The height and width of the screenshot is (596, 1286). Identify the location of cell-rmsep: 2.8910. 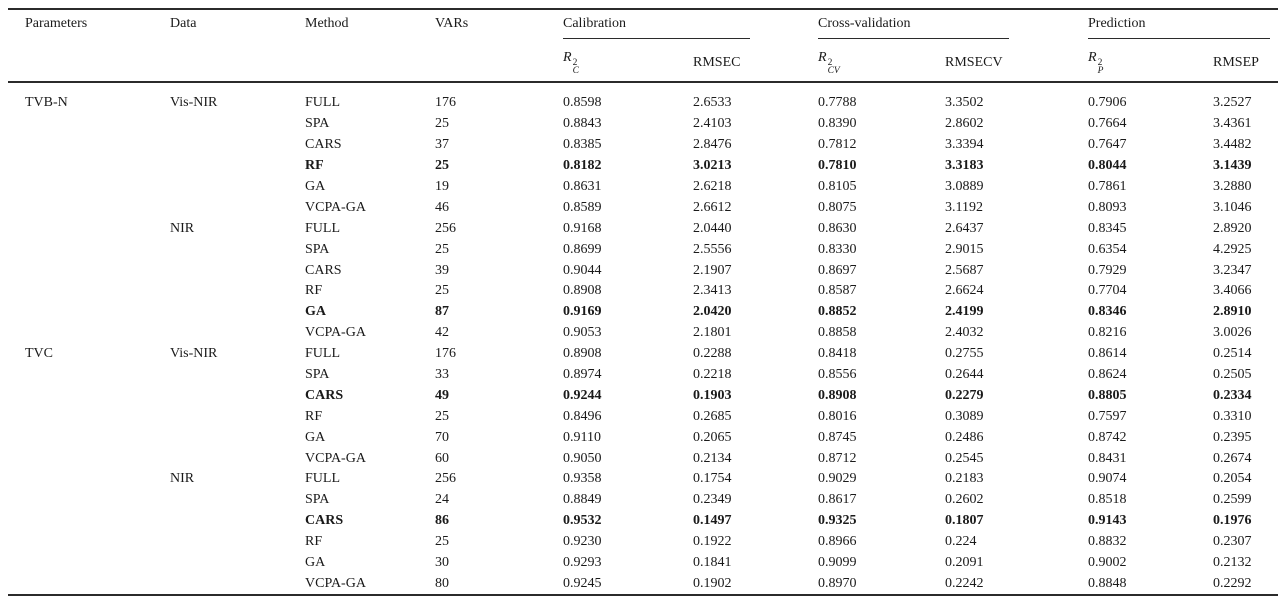
(1232, 312).